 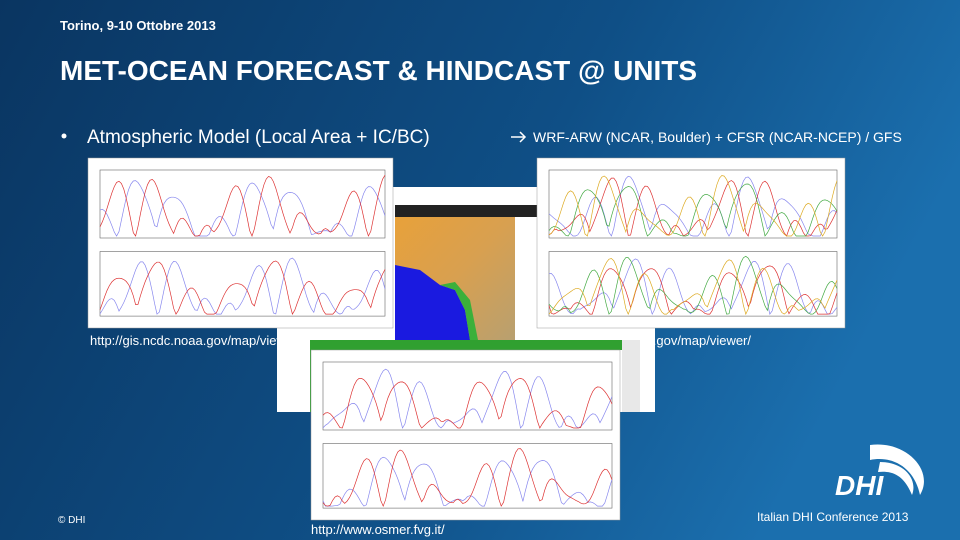 What do you see at coordinates (195, 340) in the screenshot?
I see `source-left: http://gis.ncdc.noaa.gov/map/viewer/` at bounding box center [195, 340].